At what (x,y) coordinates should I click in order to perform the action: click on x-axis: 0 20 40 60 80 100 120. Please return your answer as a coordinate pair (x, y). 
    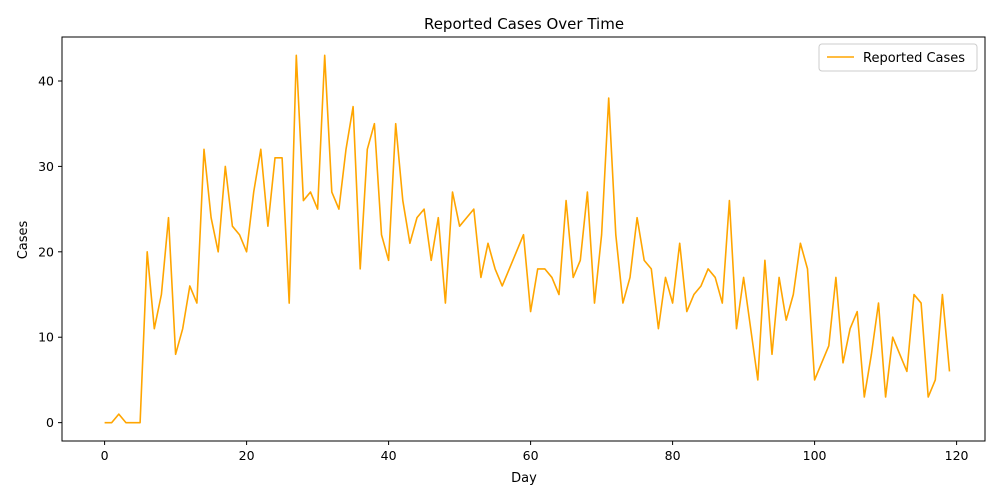
    Looking at the image, I should click on (535, 452).